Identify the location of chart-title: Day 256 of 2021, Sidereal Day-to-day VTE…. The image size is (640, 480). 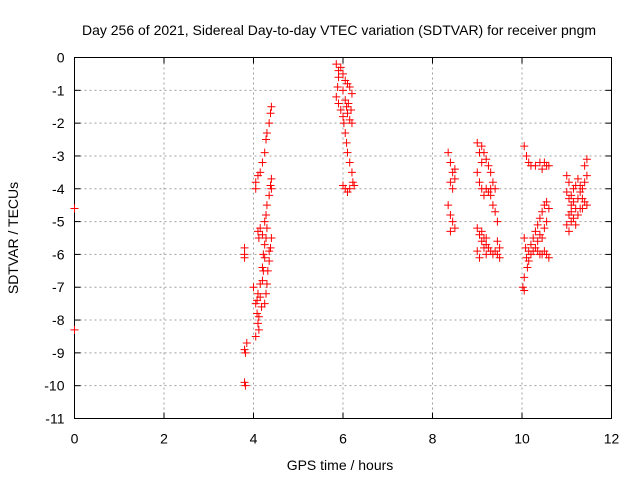
(339, 30).